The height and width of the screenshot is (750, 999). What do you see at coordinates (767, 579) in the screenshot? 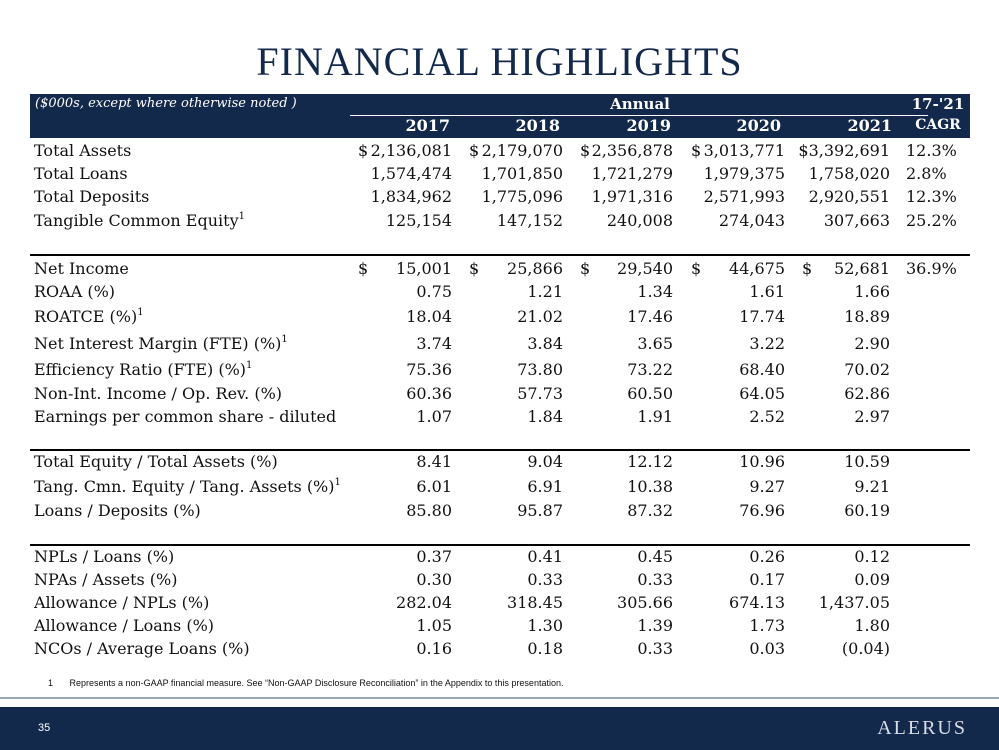
I see `cell-value: 0.17` at bounding box center [767, 579].